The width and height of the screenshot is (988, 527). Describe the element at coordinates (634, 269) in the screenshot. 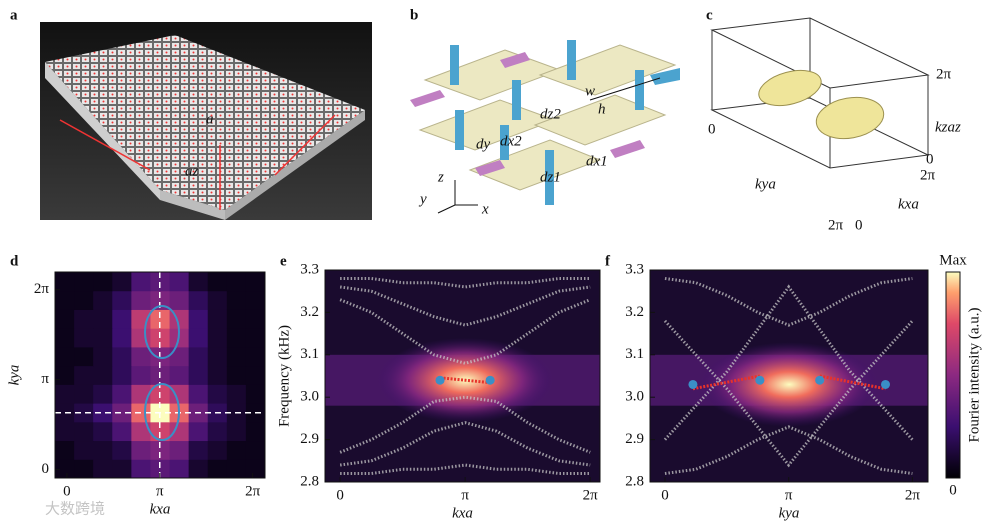

I see `y-tick-label: 3.3` at that location.